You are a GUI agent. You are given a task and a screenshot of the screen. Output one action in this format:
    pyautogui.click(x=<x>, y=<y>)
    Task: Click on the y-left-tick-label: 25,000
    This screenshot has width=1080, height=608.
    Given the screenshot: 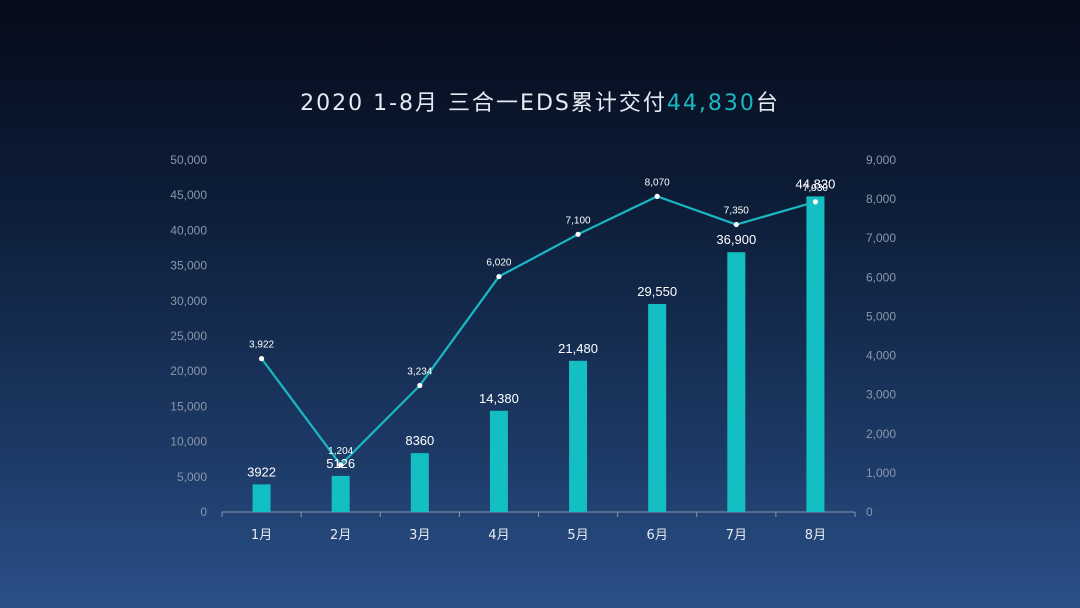 What is the action you would take?
    pyautogui.click(x=188, y=336)
    